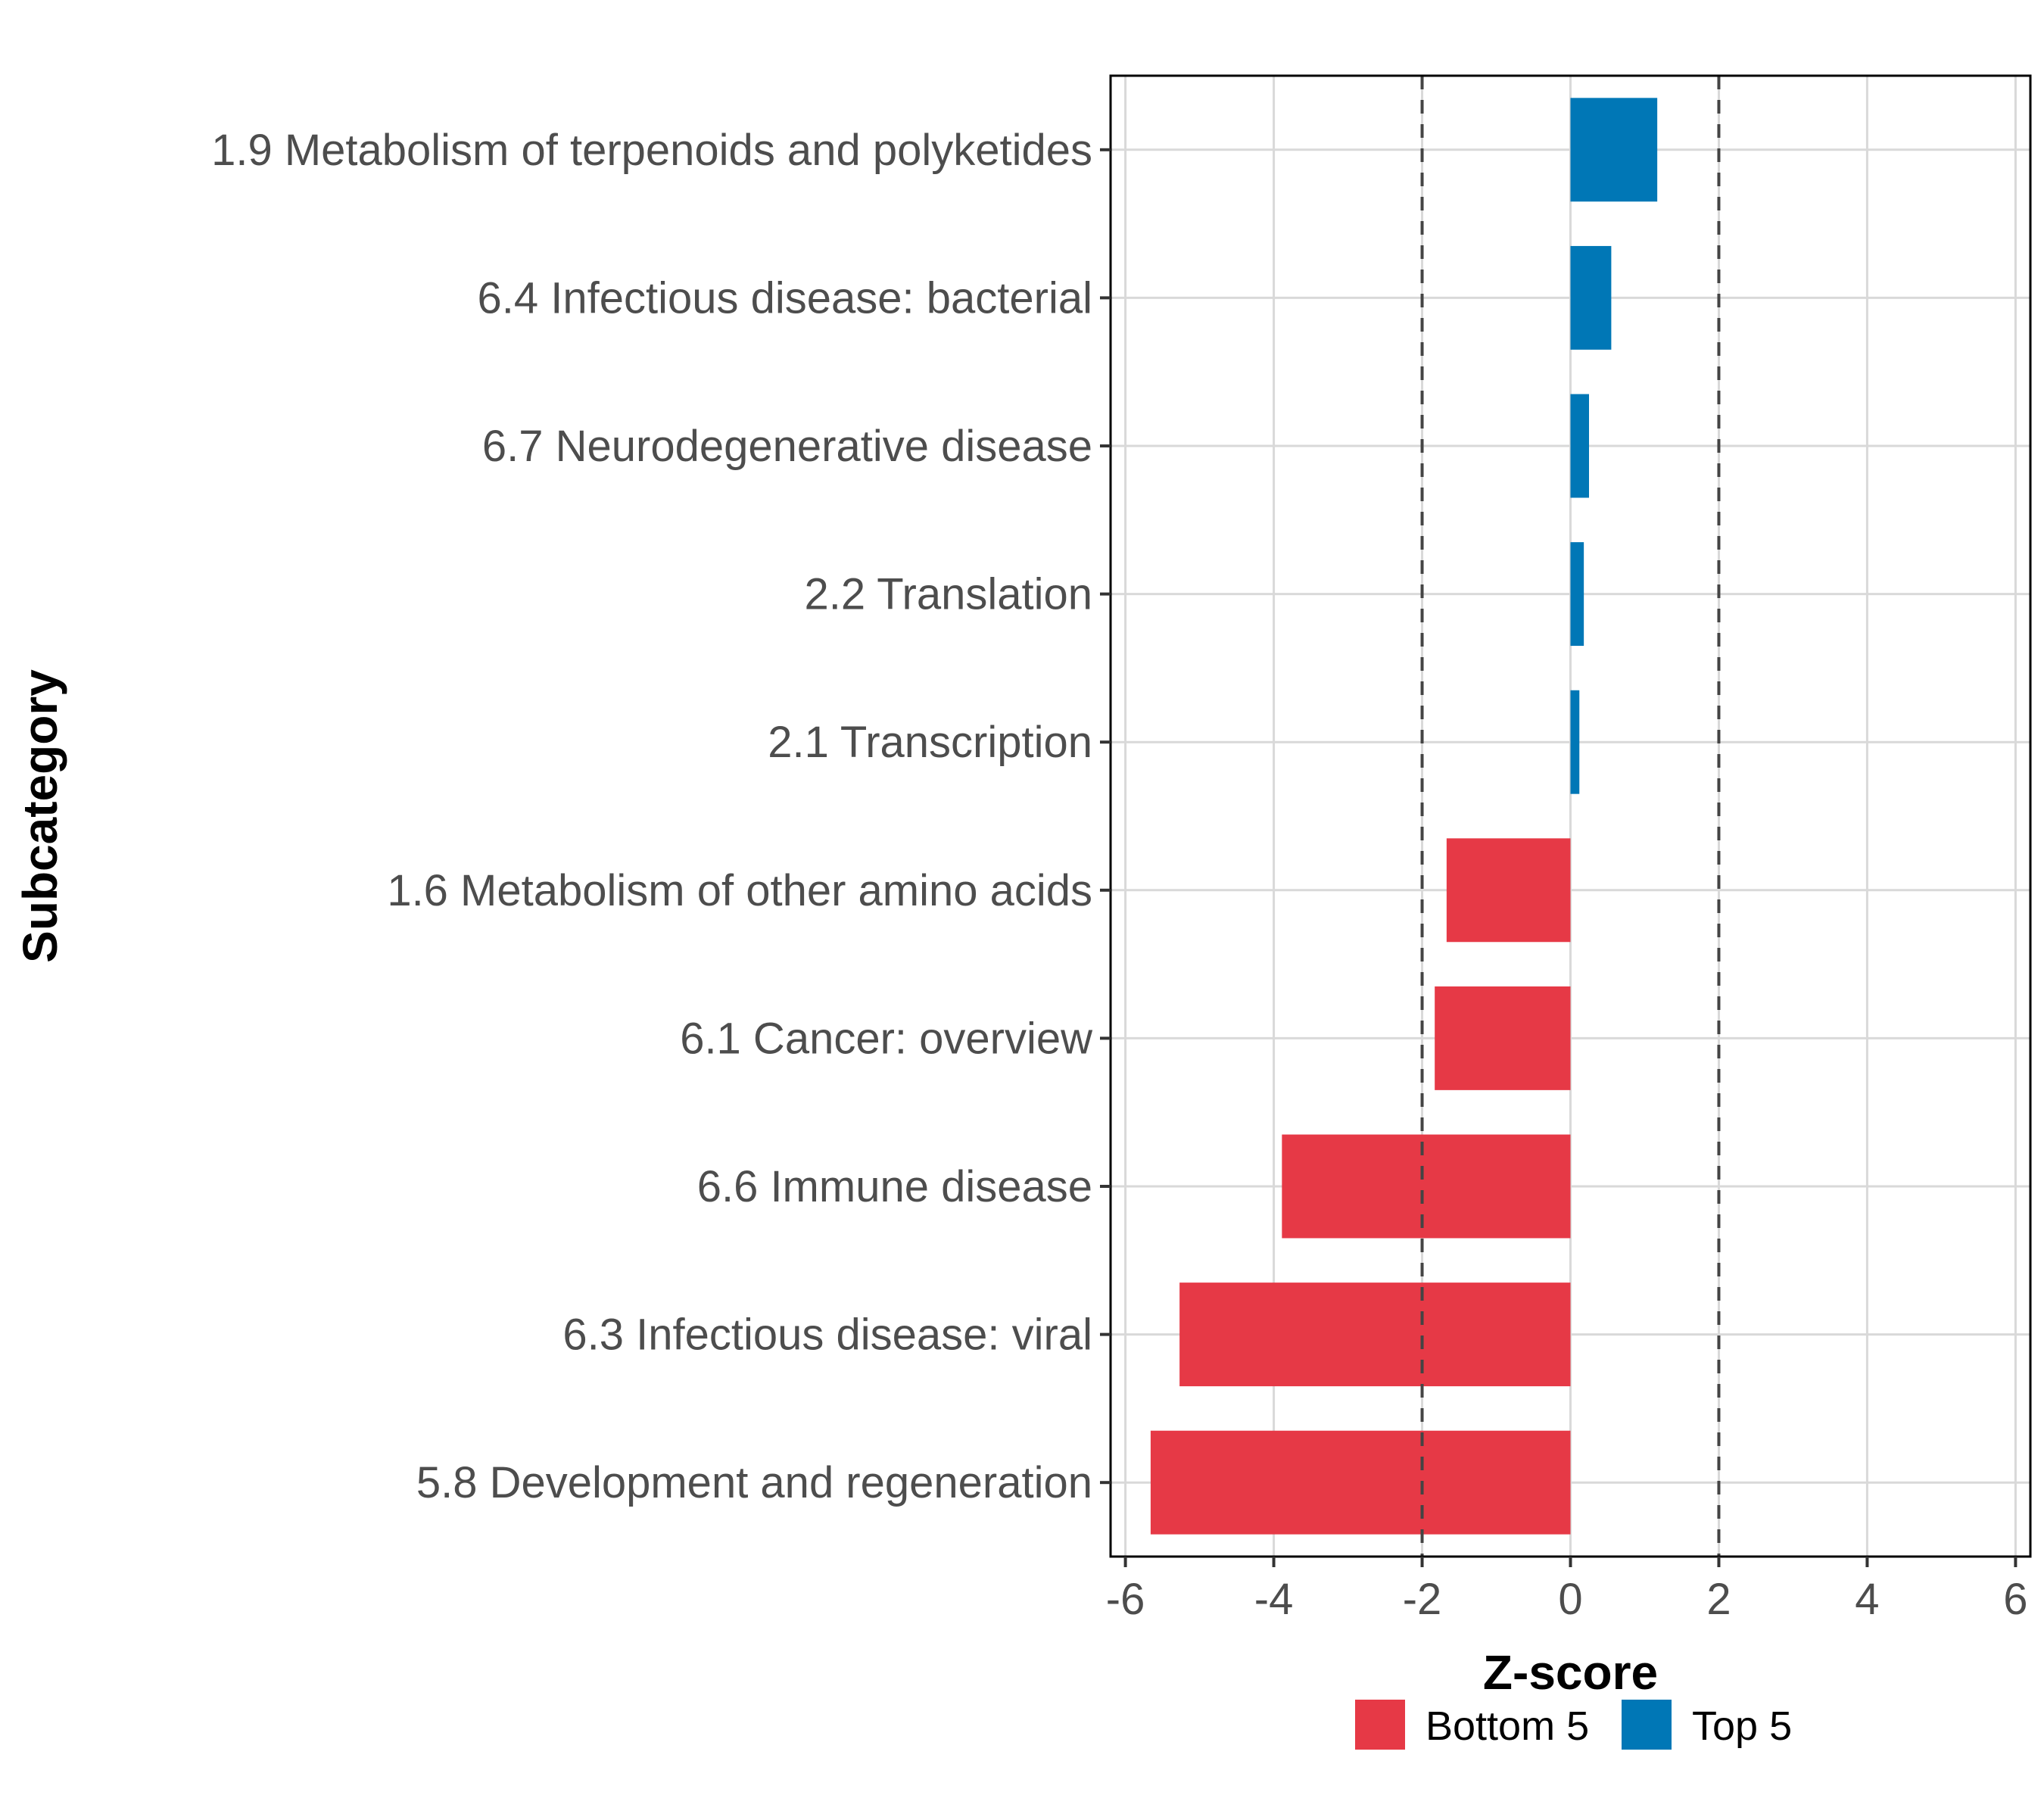  I want to click on y-tick-label: 6.3 Infectious disease: viral, so click(827, 1335).